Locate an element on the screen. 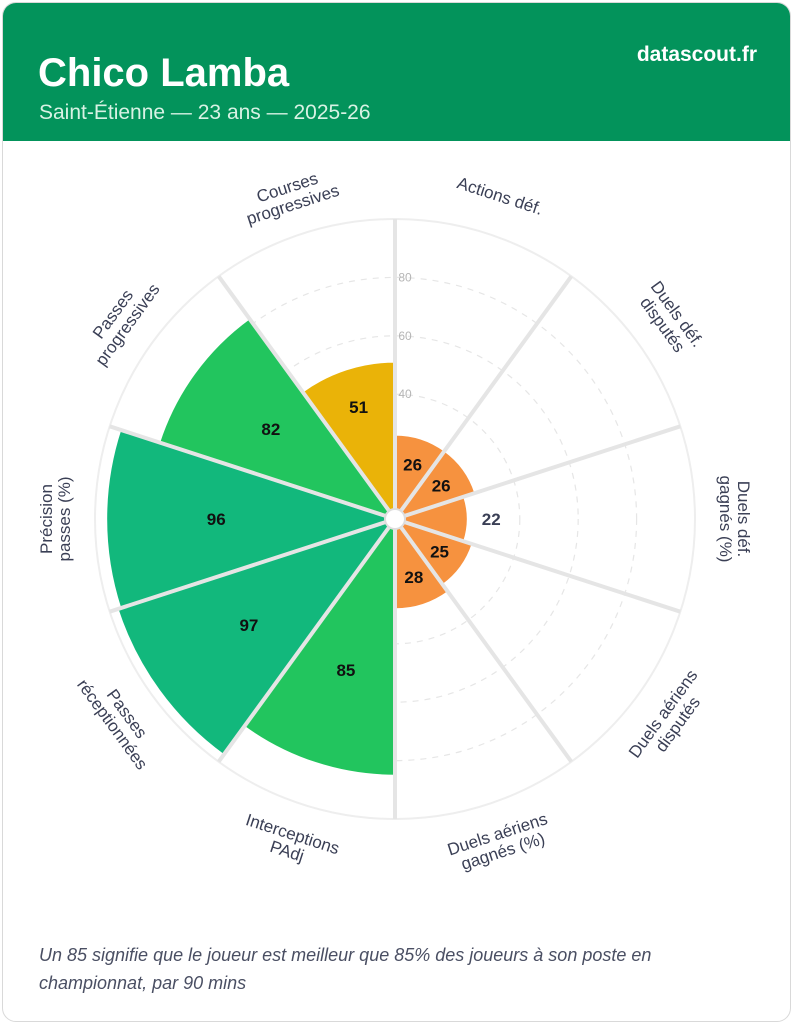 Image resolution: width=793 pixels, height=1024 pixels. category-label: Précision passes (%) is located at coordinates (55, 518).